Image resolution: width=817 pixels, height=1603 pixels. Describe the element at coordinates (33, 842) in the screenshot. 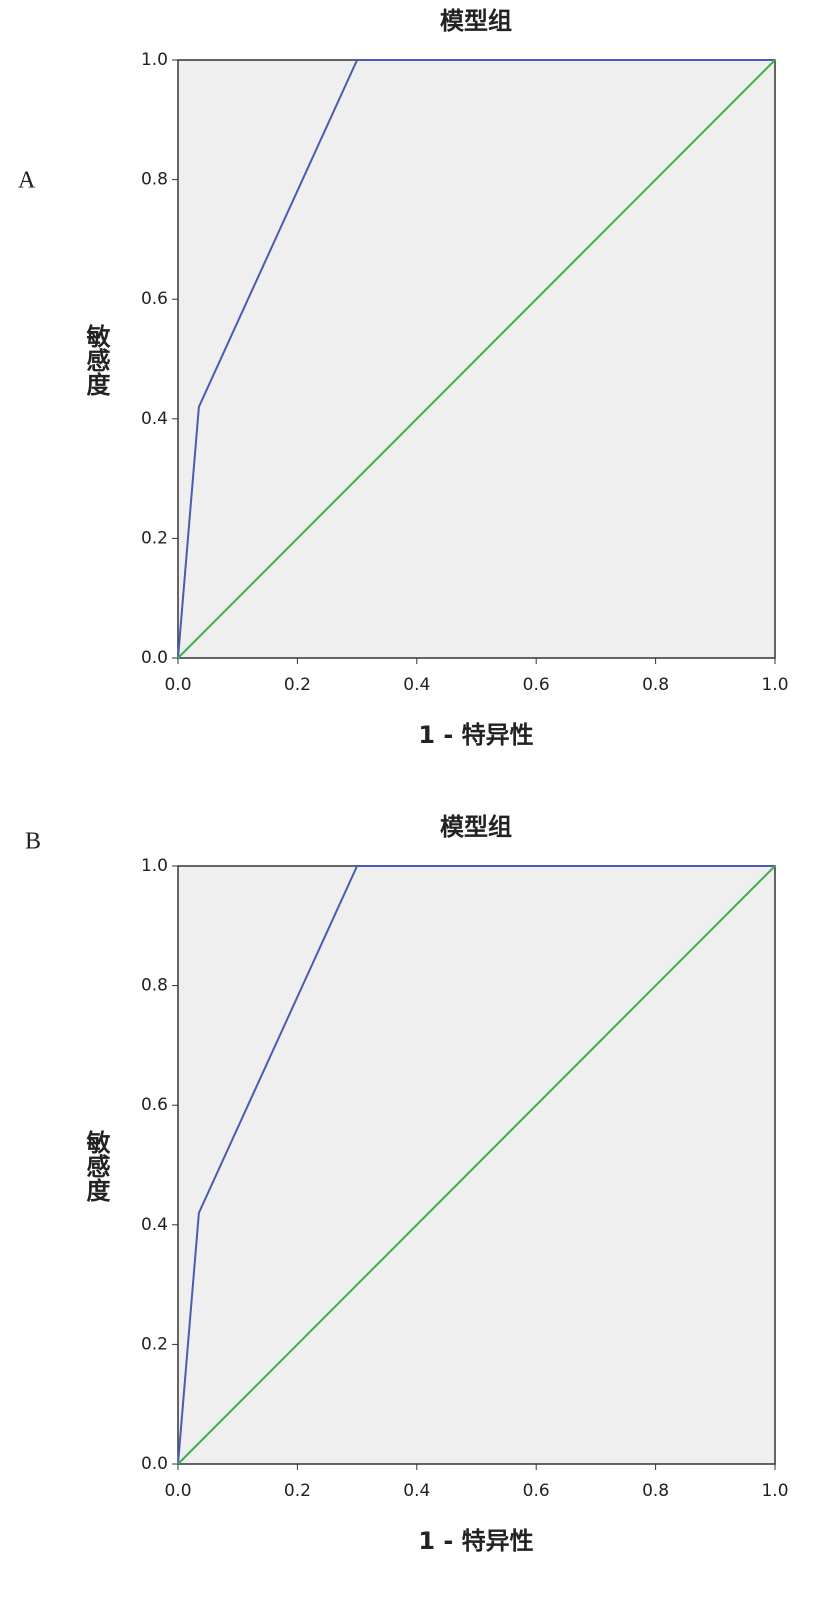

I see `panel-label: B` at that location.